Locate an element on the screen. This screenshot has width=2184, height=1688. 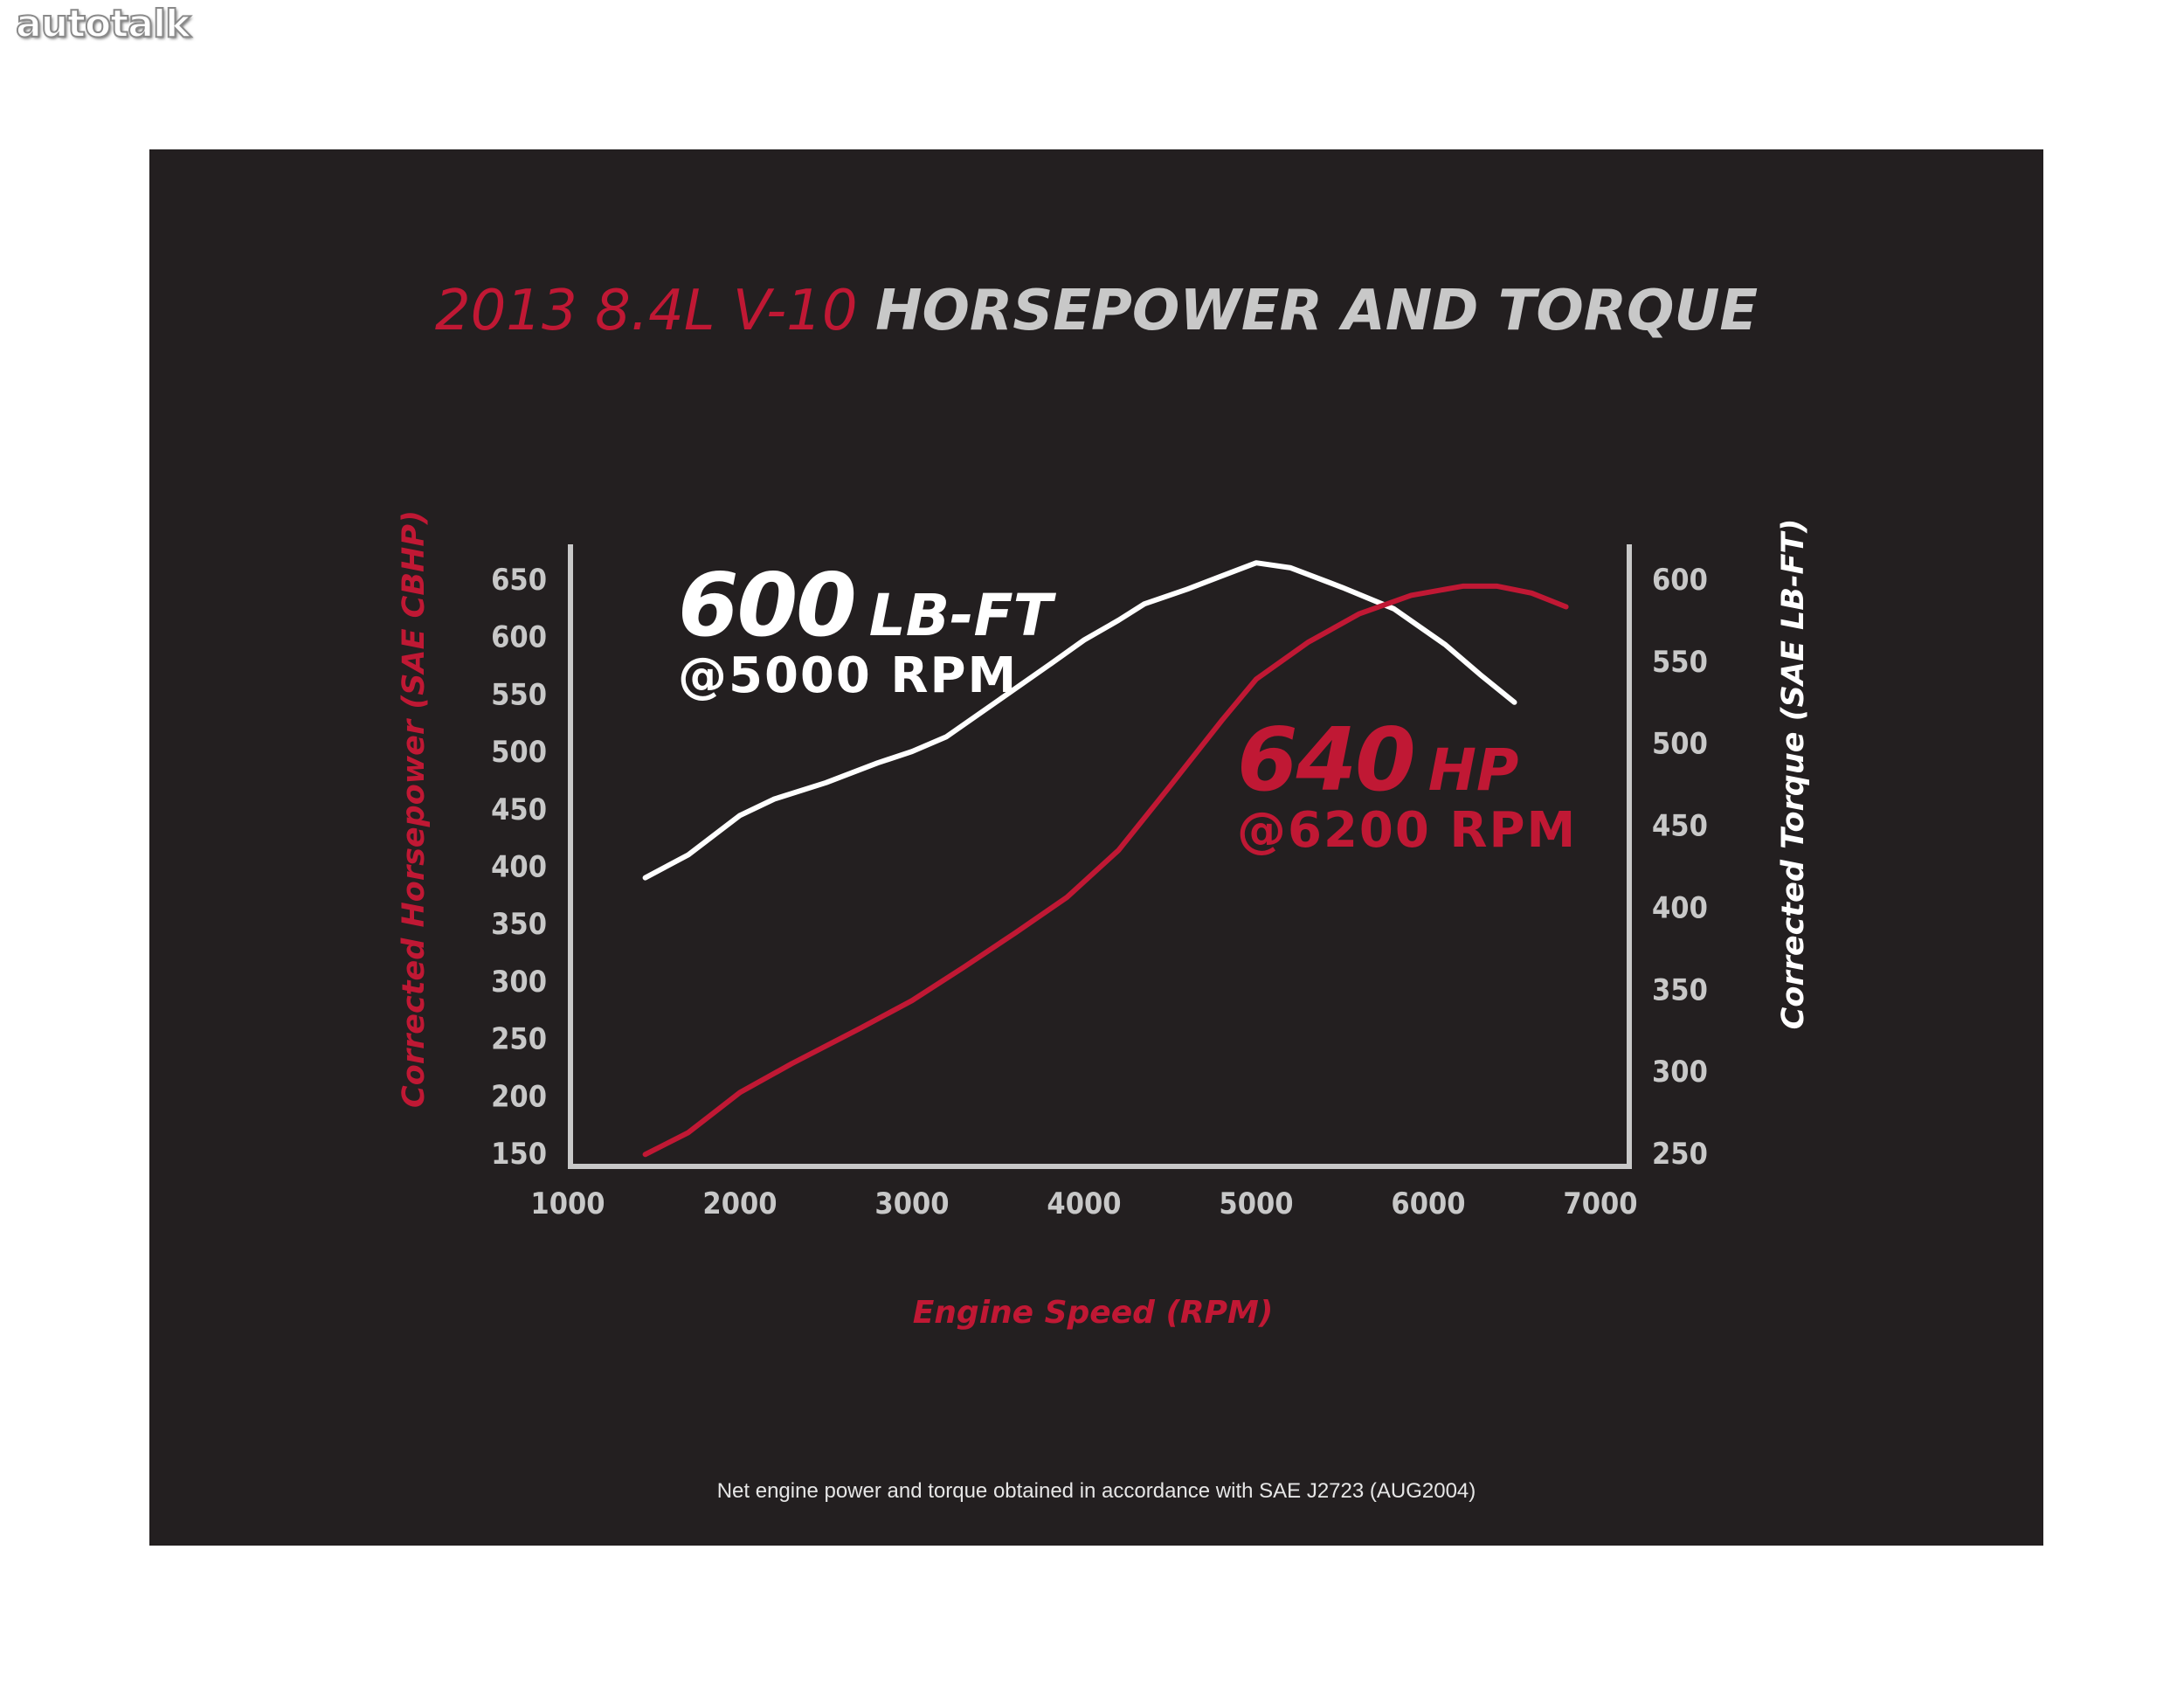
torque-callout: 600 LB-FT @5000 RPM is located at coordinates (865, 629).